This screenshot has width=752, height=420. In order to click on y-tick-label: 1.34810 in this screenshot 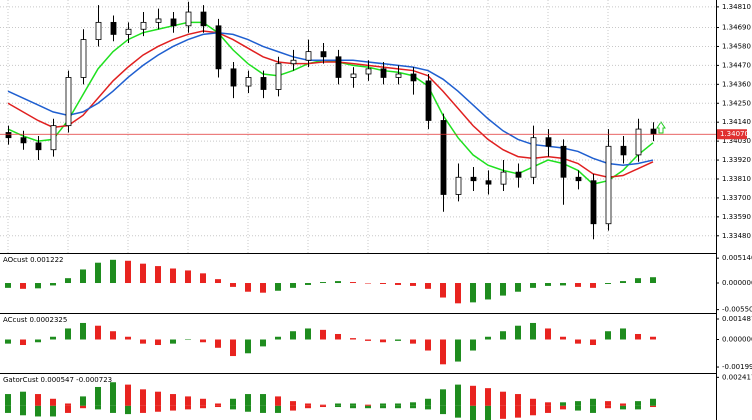, I will do `click(736, 7)`.